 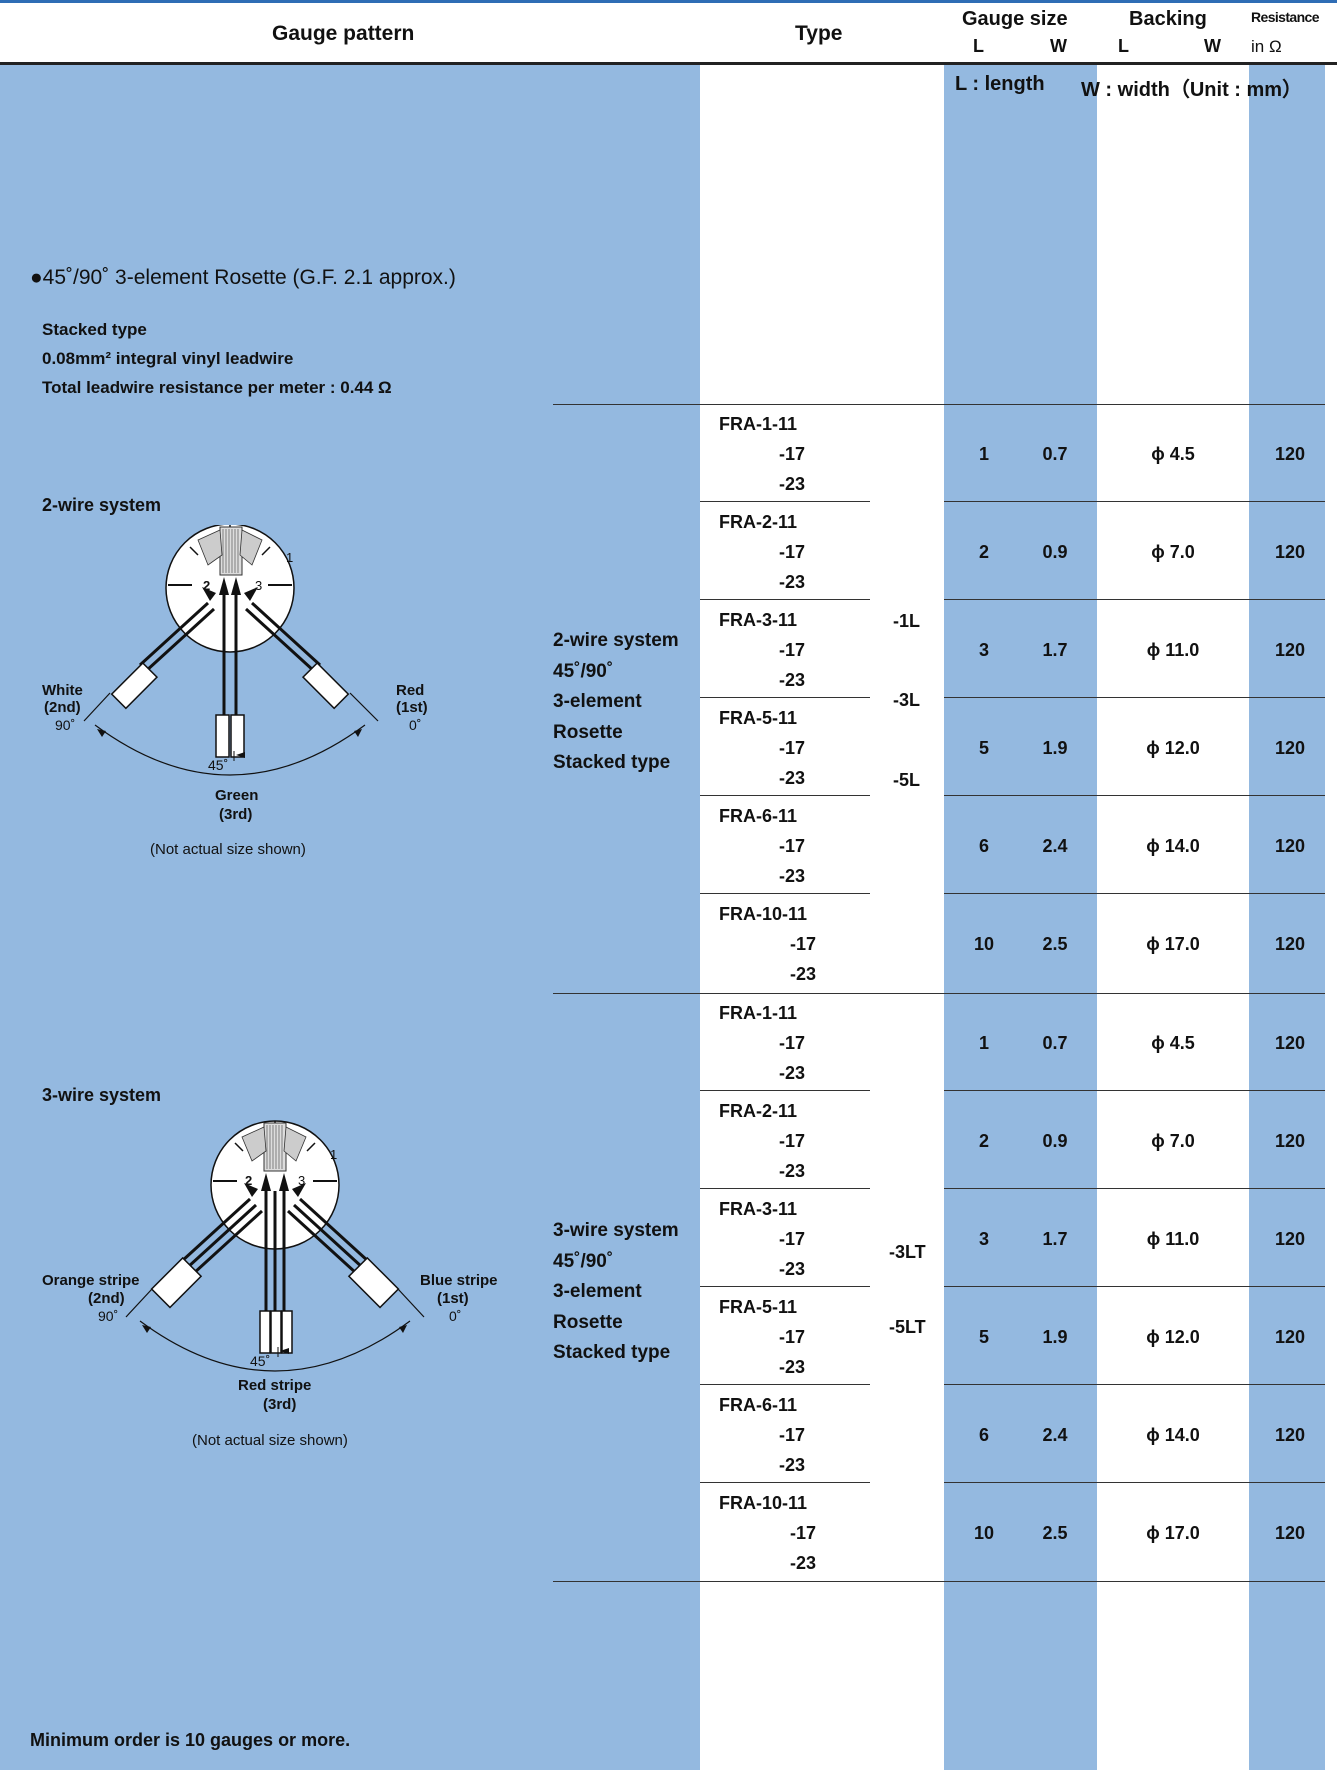 What do you see at coordinates (94, 329) in the screenshot?
I see `section-desc-type: Stacked type` at bounding box center [94, 329].